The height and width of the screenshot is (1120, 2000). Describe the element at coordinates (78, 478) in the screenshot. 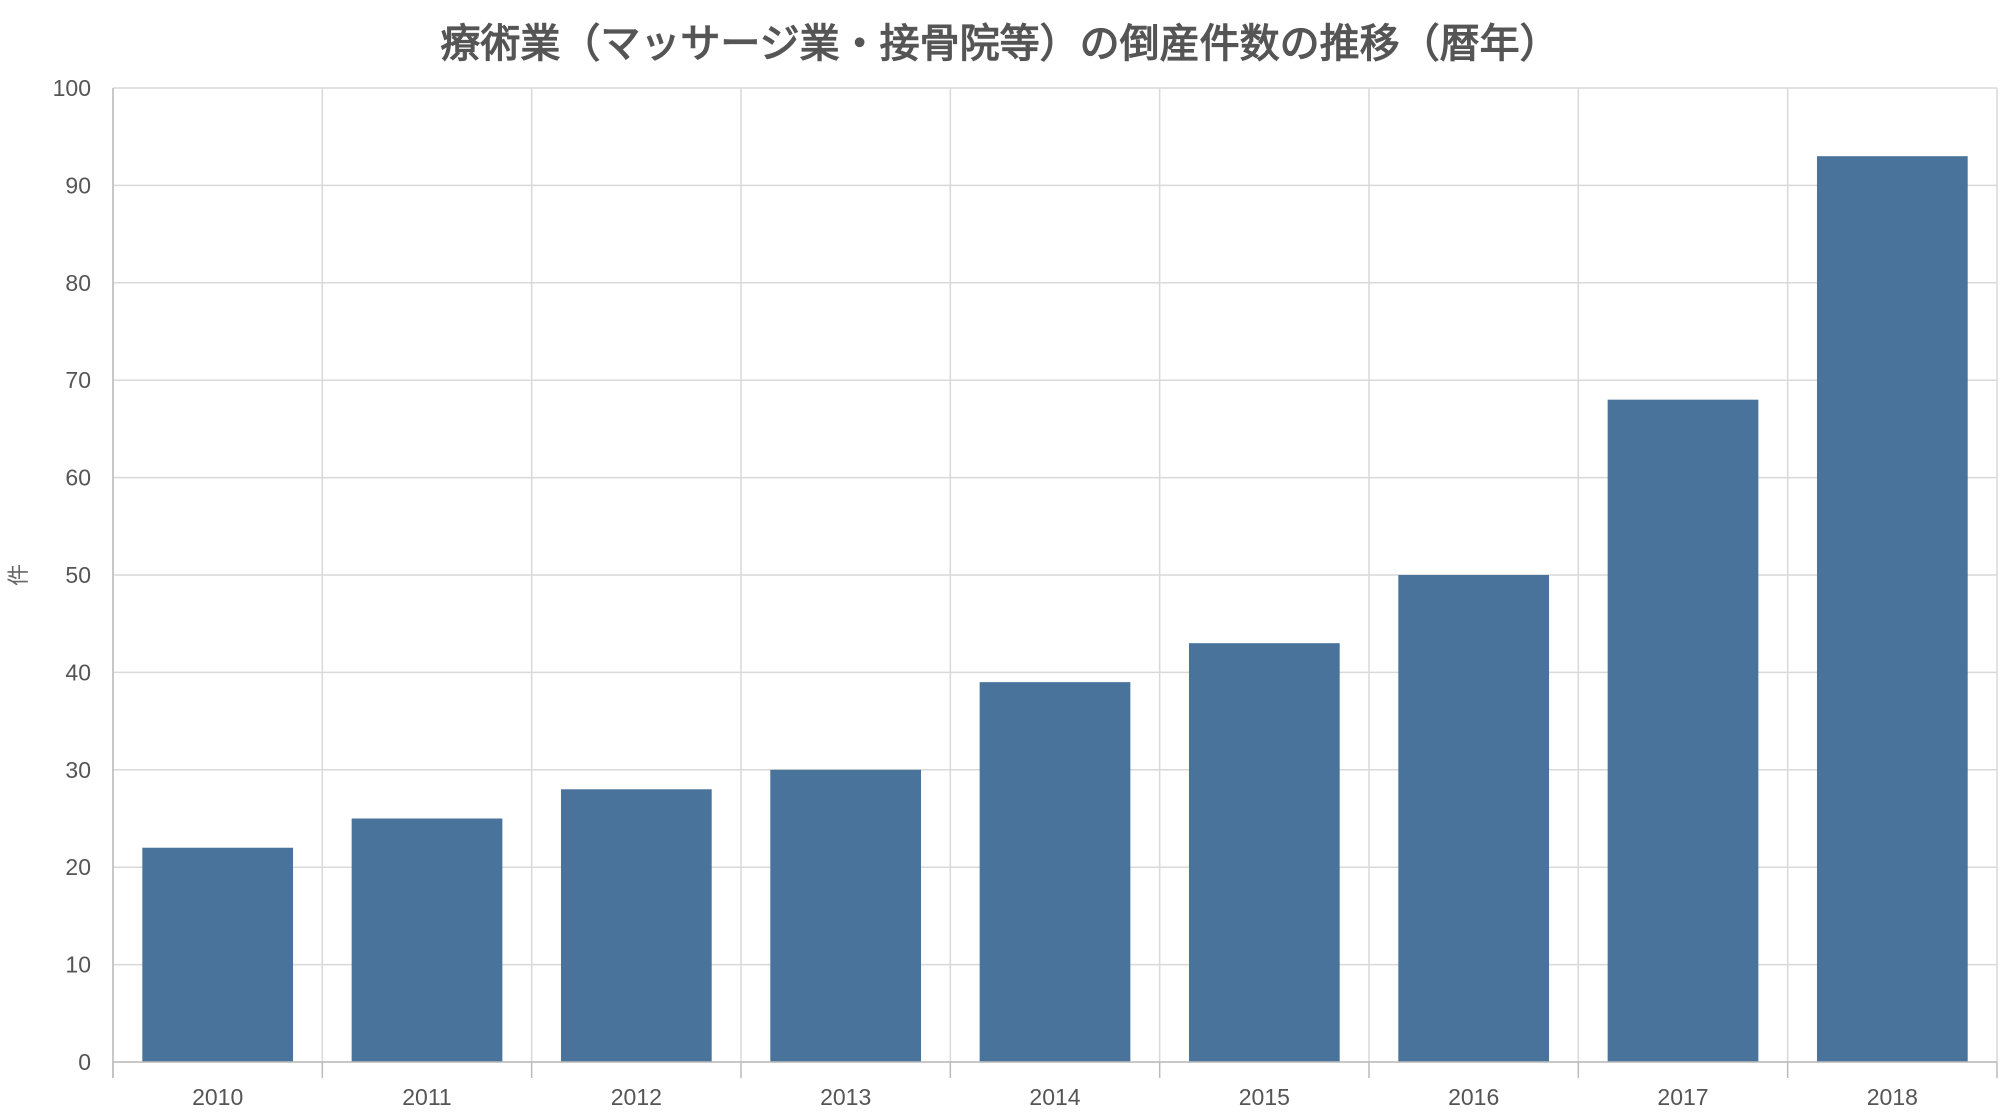

I see `y-tick-label: 60` at that location.